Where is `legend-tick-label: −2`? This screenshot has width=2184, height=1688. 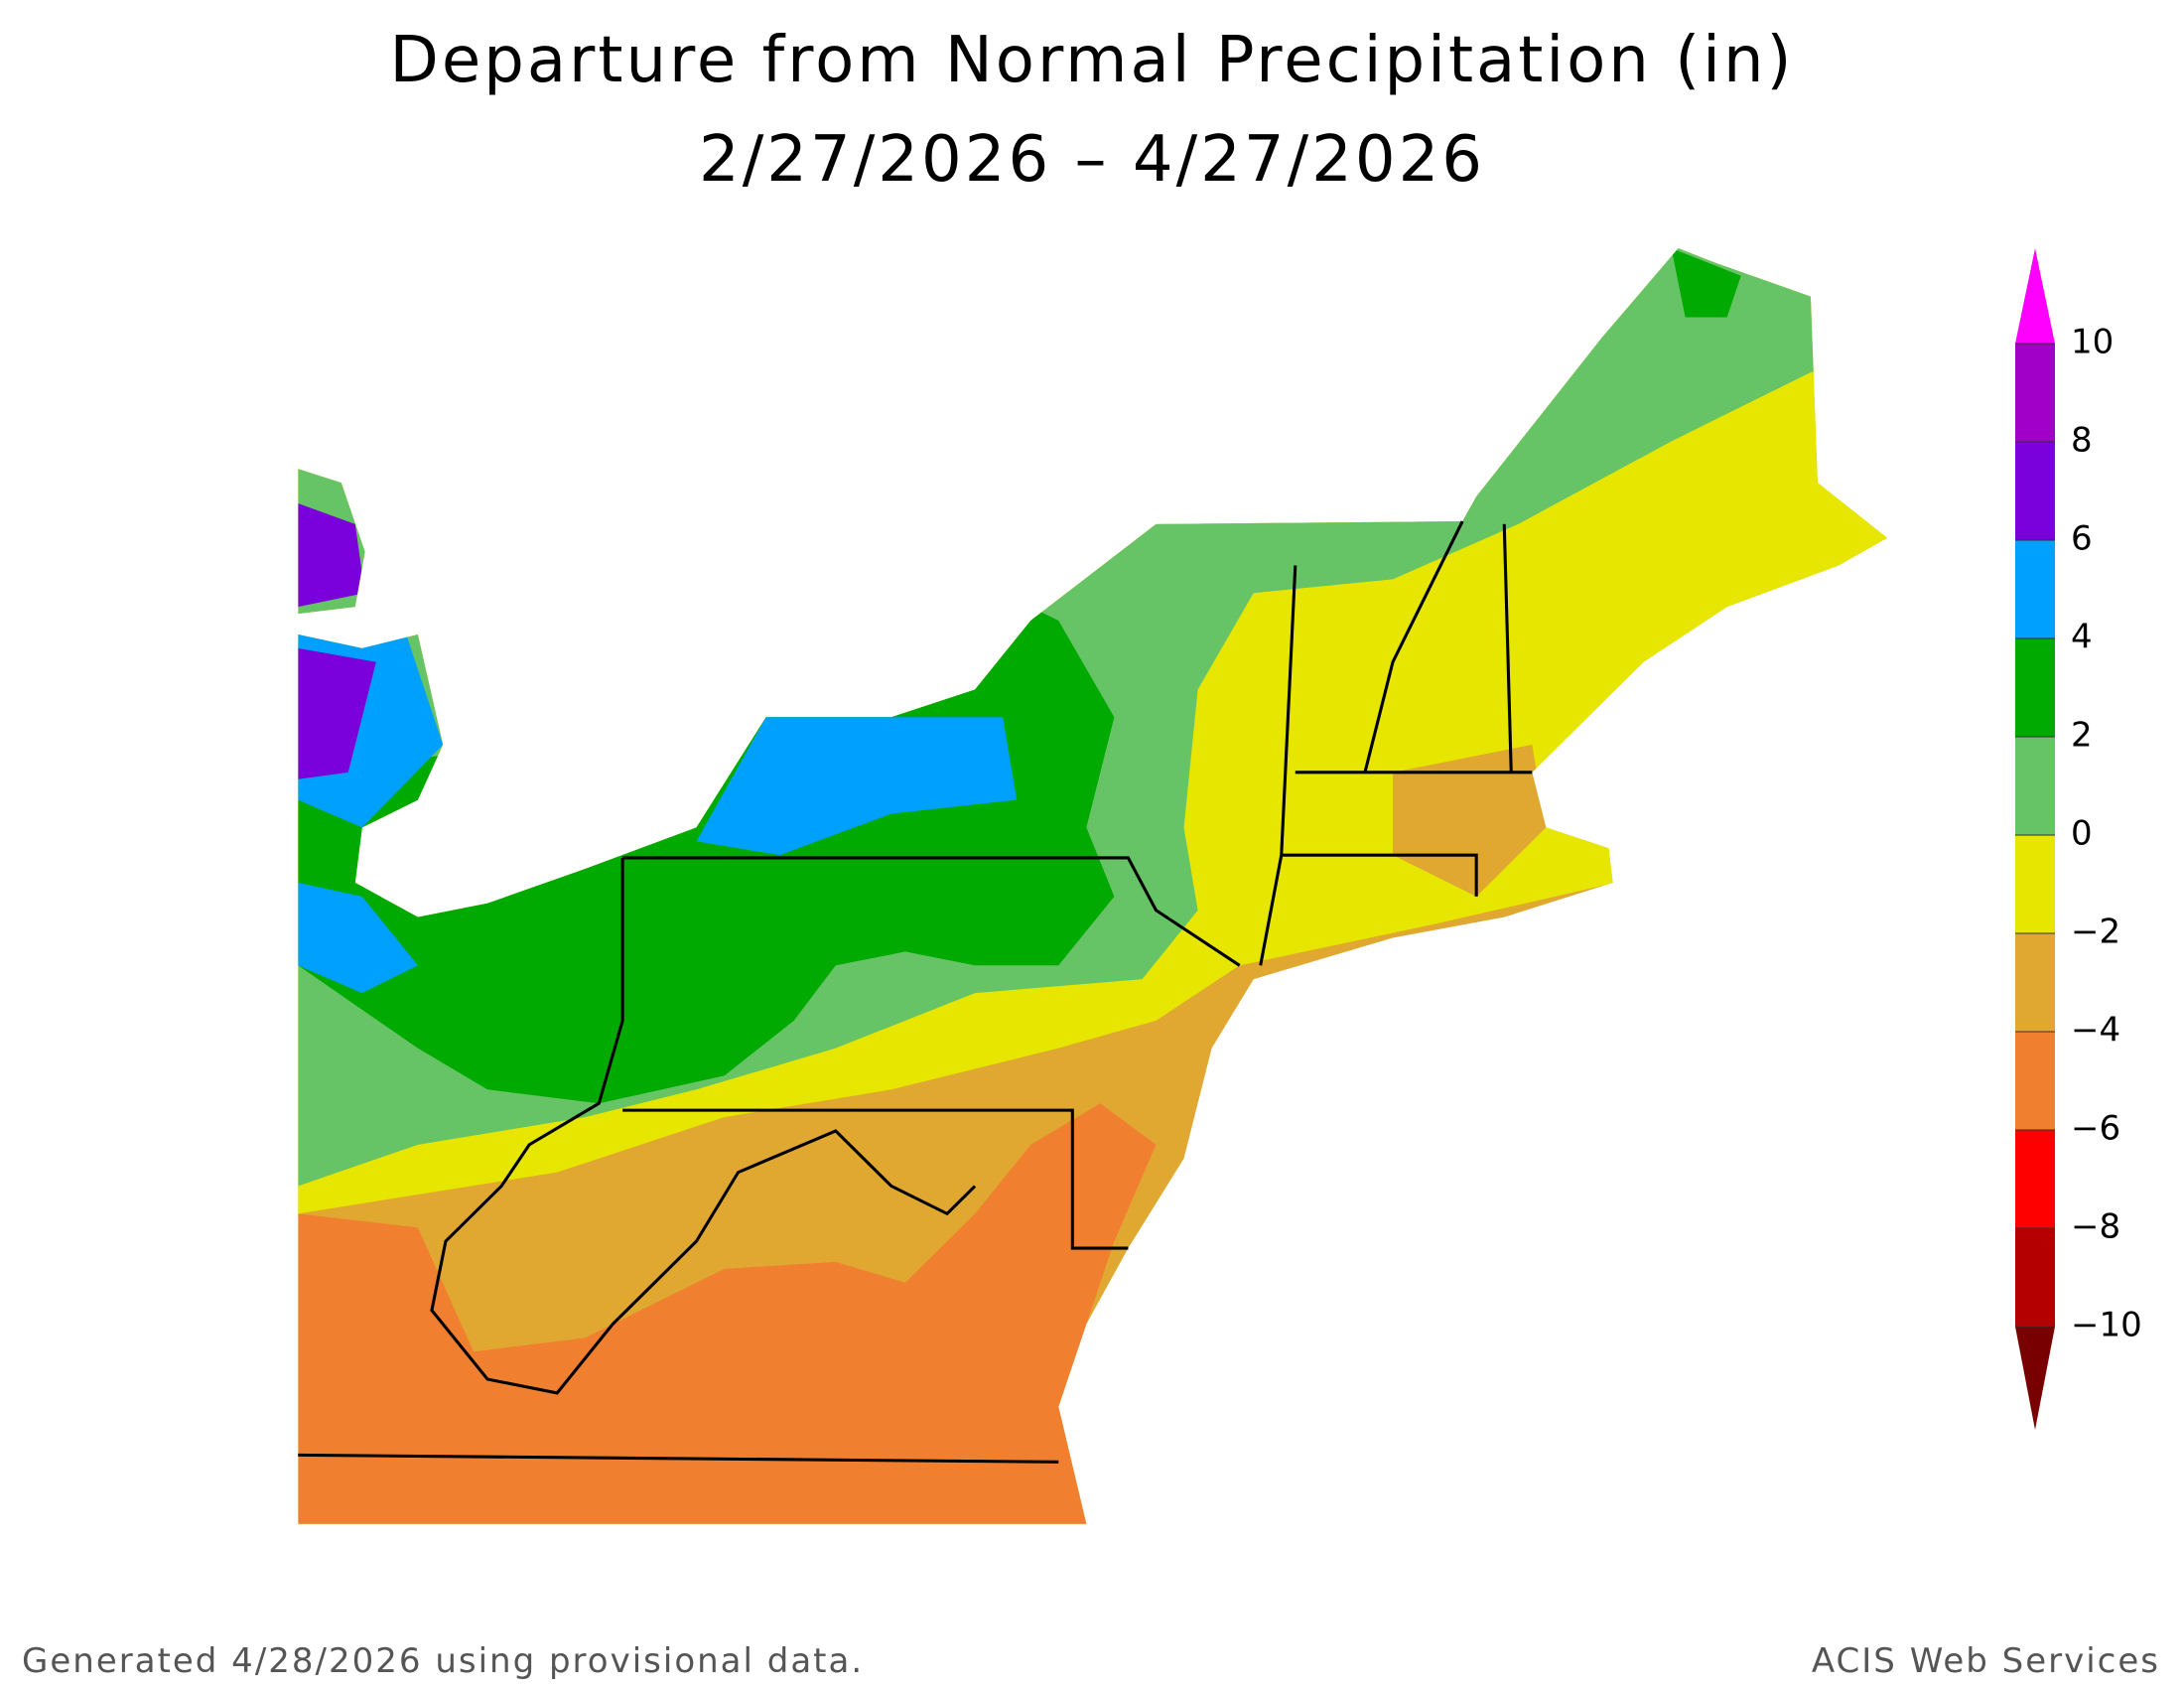
legend-tick-label: −2 is located at coordinates (2095, 932).